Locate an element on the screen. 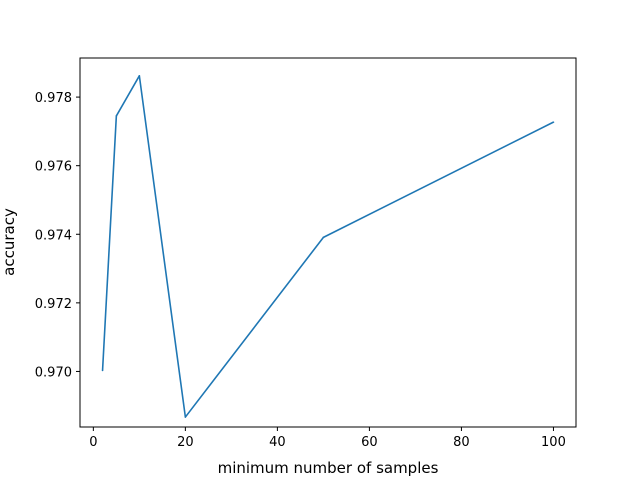 Image resolution: width=640 pixels, height=480 pixels. x-tick-label: 80 is located at coordinates (461, 442).